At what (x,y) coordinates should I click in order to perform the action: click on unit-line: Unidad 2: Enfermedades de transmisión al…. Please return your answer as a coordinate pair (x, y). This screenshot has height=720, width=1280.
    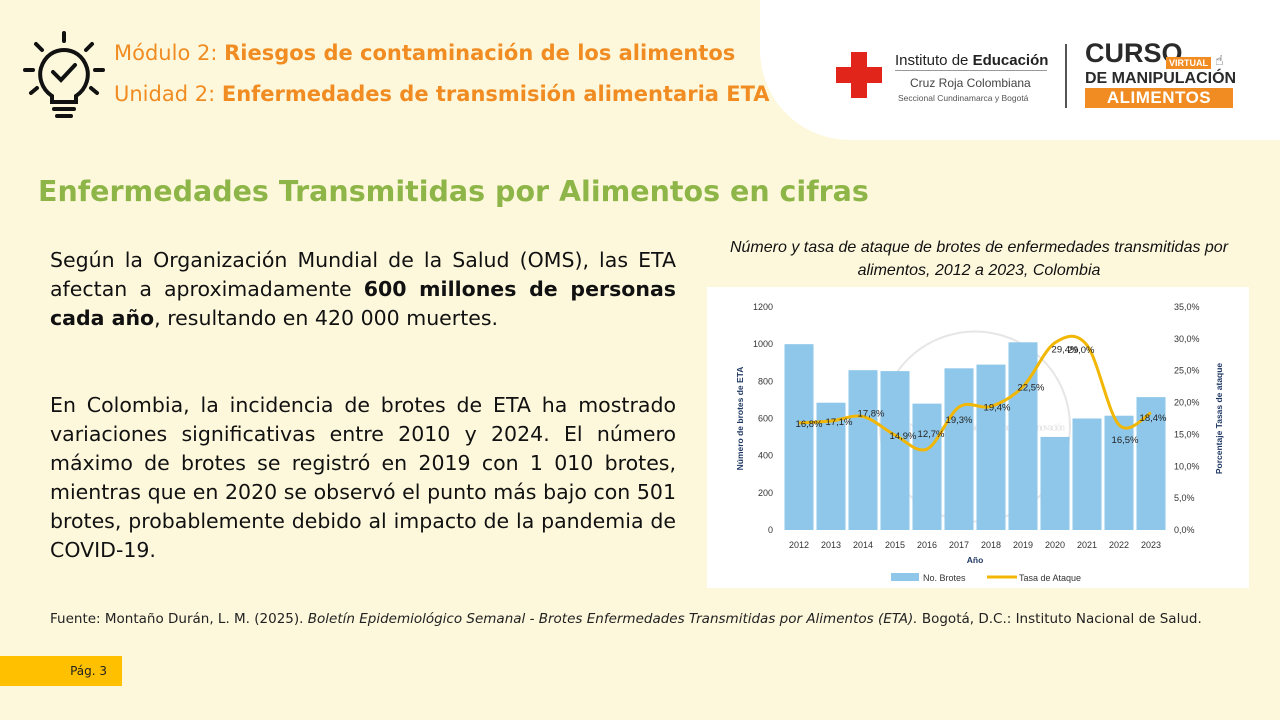
    Looking at the image, I should click on (442, 94).